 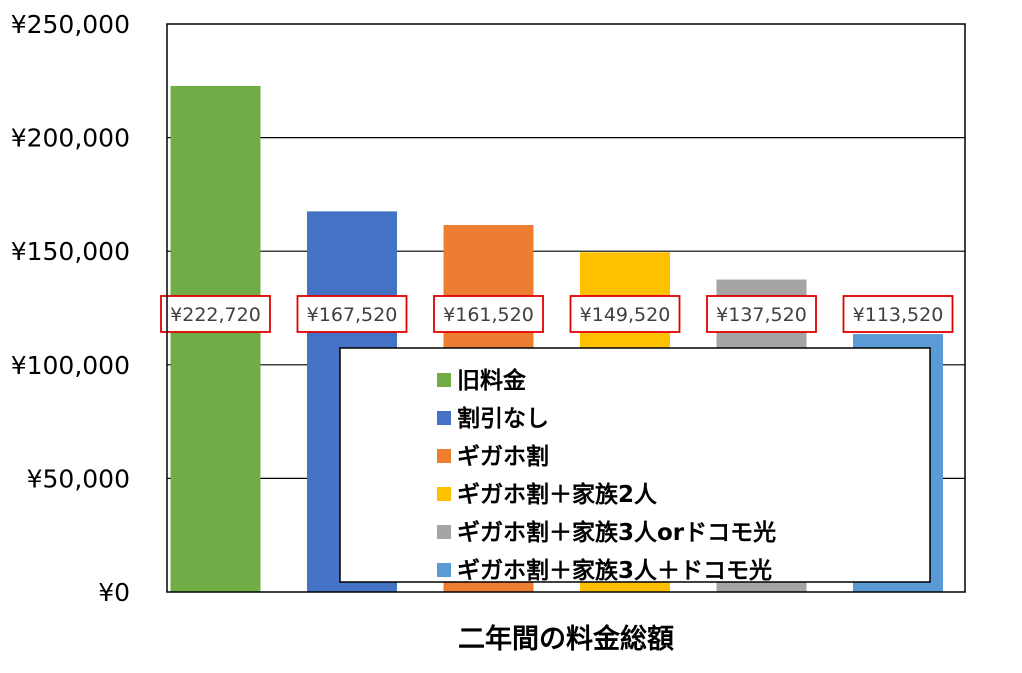 I want to click on y-tick-label: ¥100,000, so click(x=70, y=365).